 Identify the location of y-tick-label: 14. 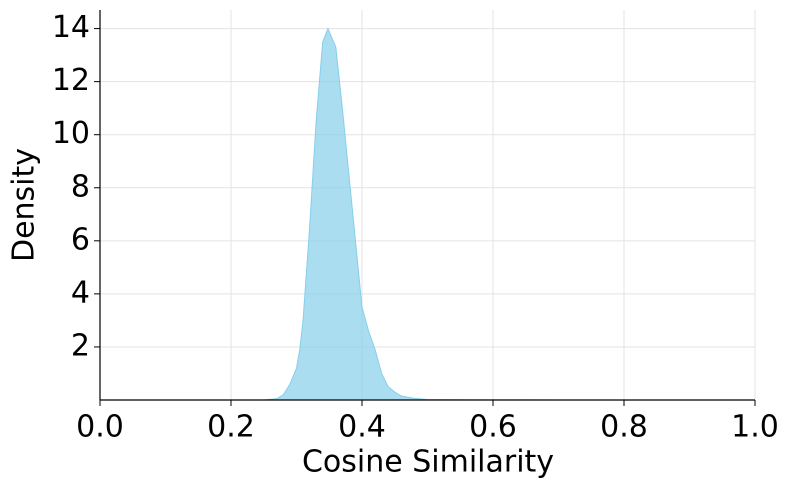
(71, 27).